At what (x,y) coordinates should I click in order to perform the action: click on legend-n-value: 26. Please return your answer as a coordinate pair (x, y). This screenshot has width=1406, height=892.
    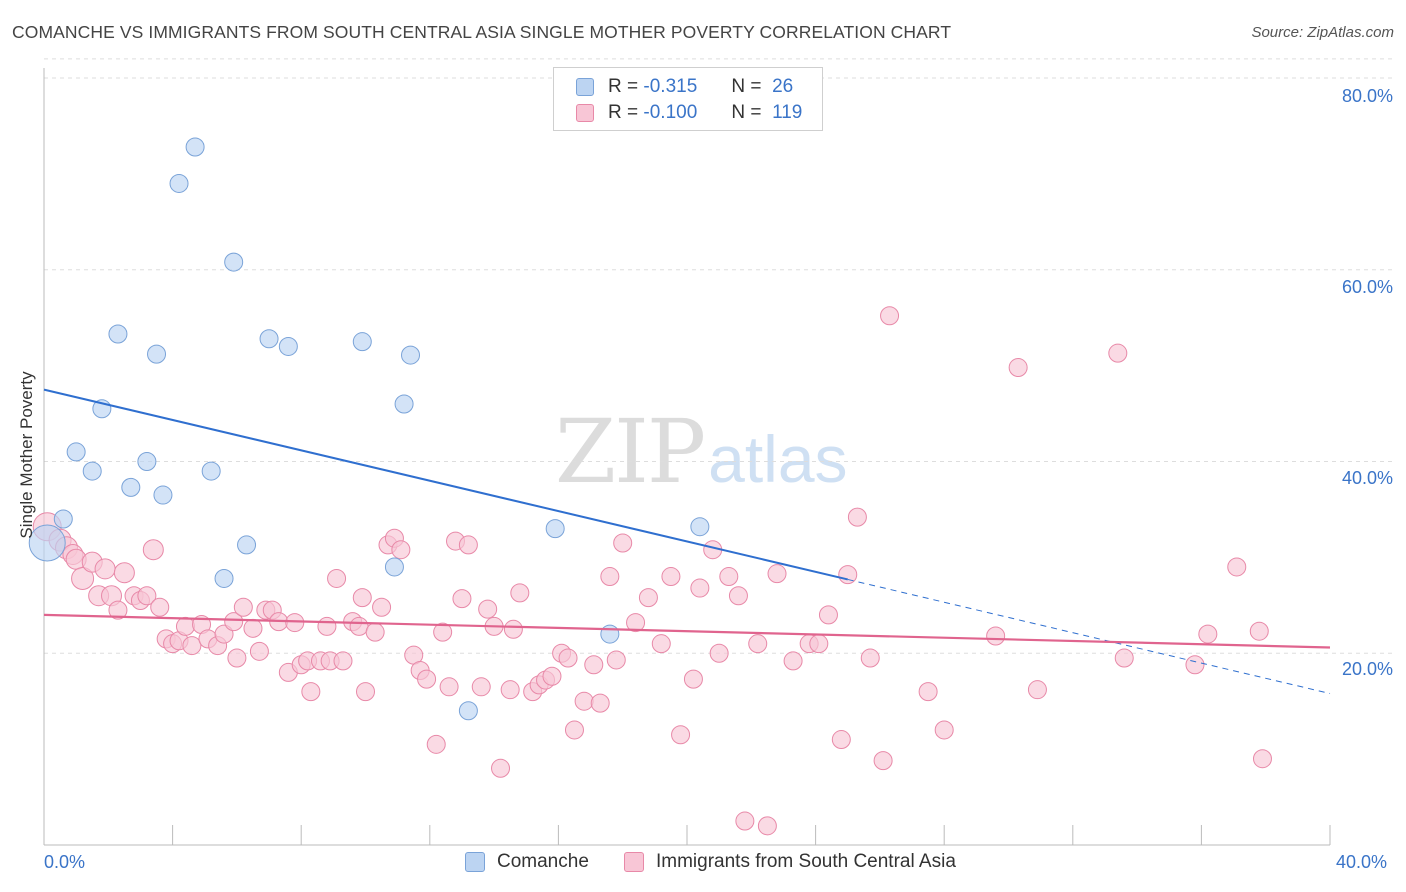
    Looking at the image, I should click on (783, 86).